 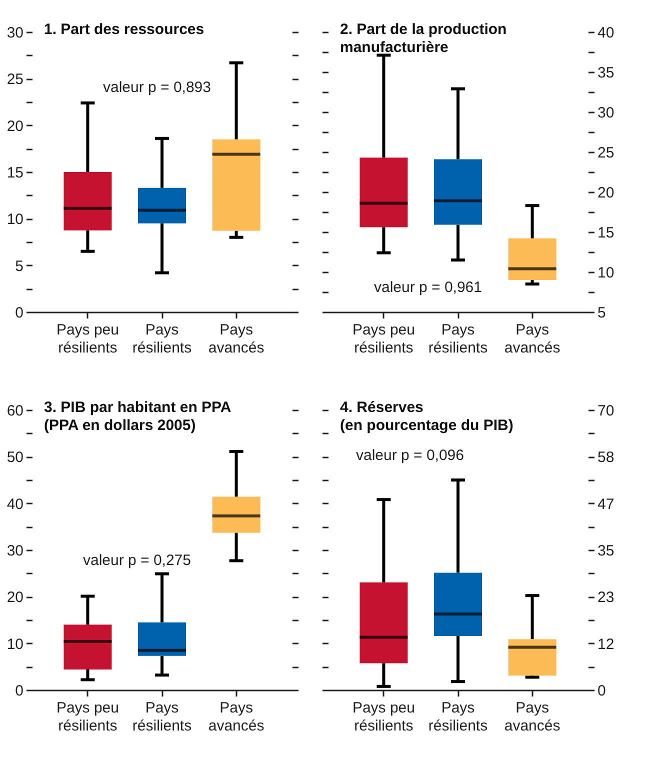 What do you see at coordinates (15, 504) in the screenshot?
I see `y-tick-label: 40` at bounding box center [15, 504].